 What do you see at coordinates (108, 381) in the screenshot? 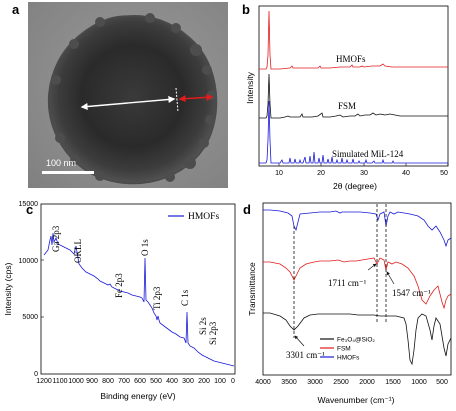
I see `xtick-c-800: 800` at bounding box center [108, 381].